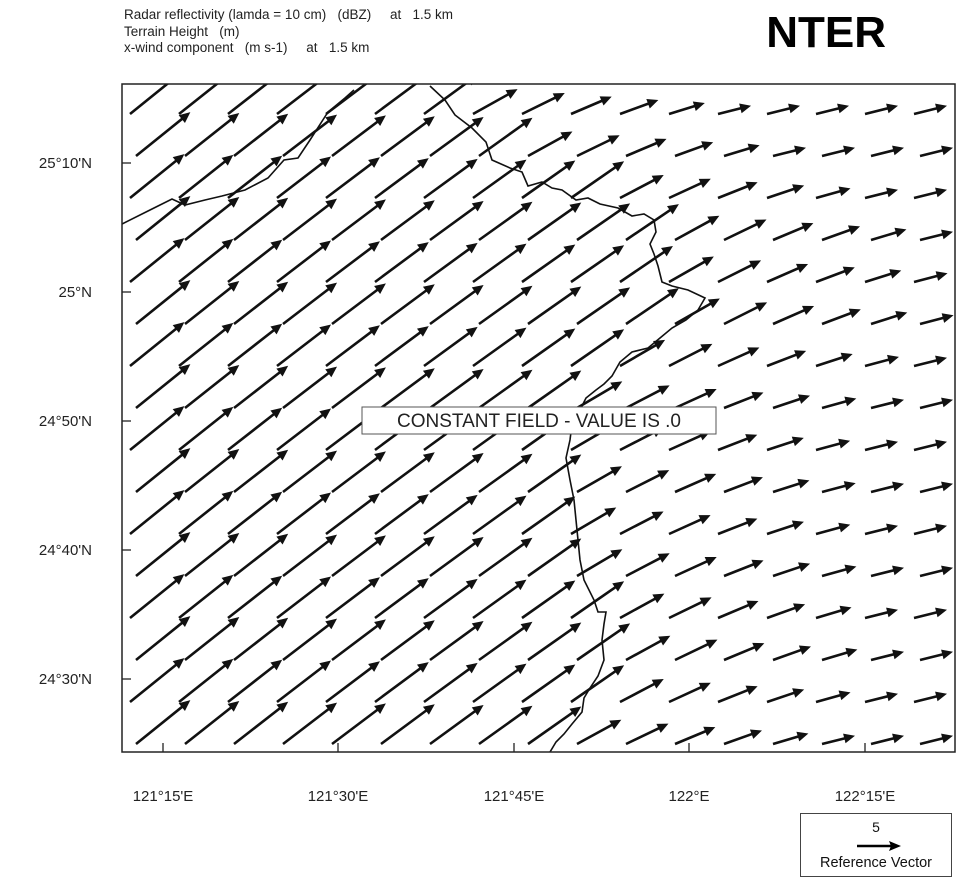  Describe the element at coordinates (65, 550) in the screenshot. I see `lat-tick-label: 24°40'N` at that location.